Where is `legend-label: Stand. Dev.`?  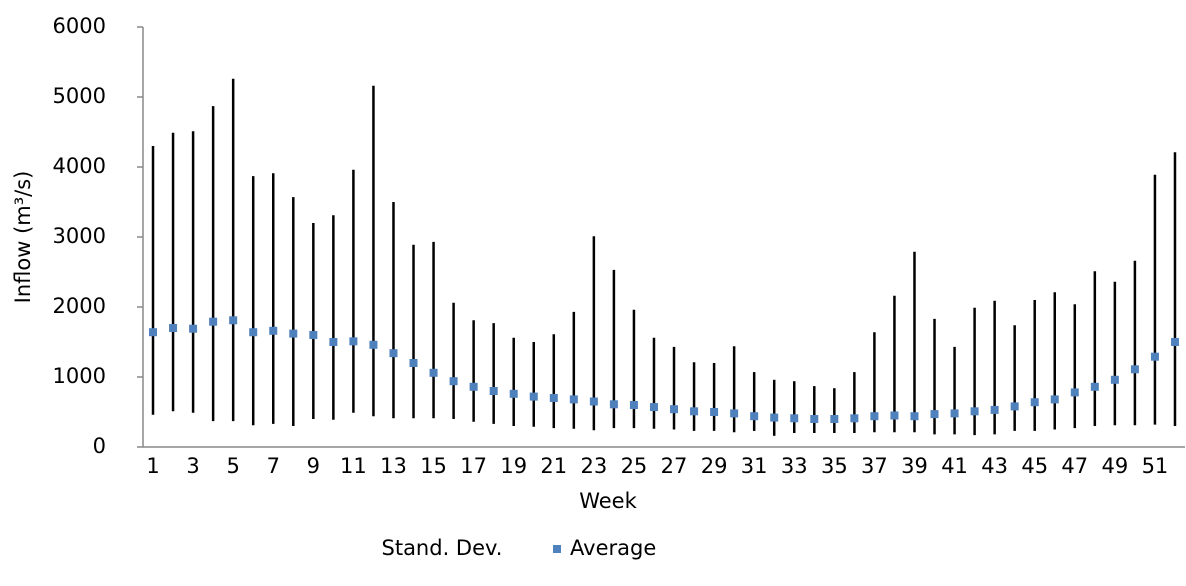 legend-label: Stand. Dev. is located at coordinates (442, 548).